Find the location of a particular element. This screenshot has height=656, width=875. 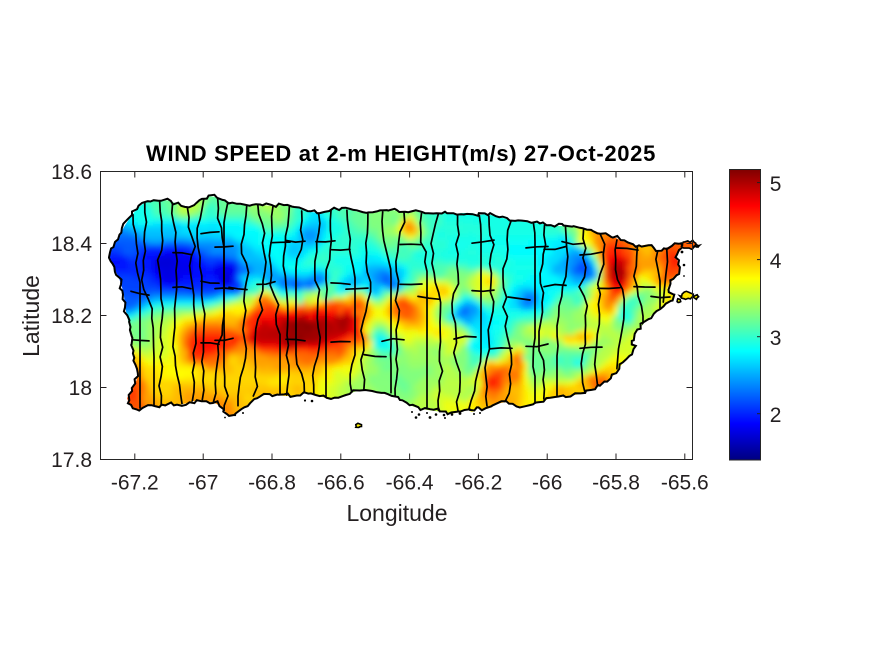

svg-text: Longitude is located at coordinates (396, 513).